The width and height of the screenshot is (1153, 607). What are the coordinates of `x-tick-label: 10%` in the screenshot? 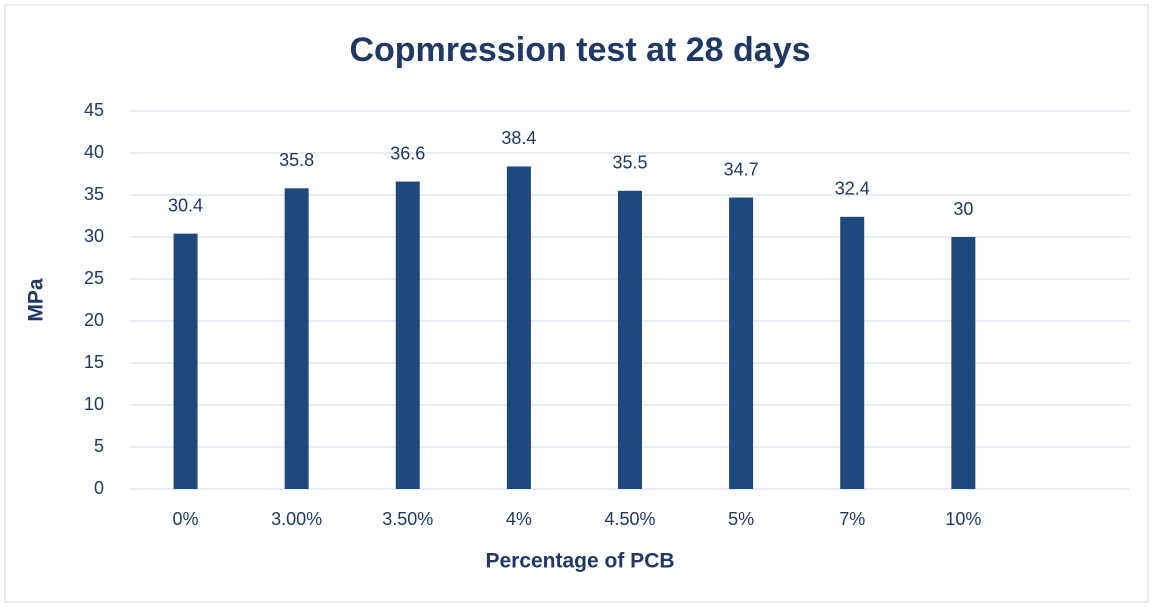 It's located at (963, 519).